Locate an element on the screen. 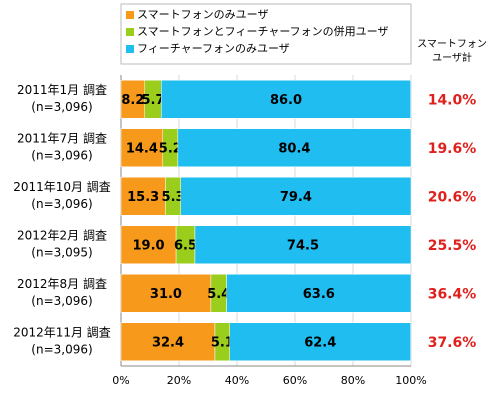 This screenshot has width=500, height=403. value-label: 14.4 is located at coordinates (142, 148).